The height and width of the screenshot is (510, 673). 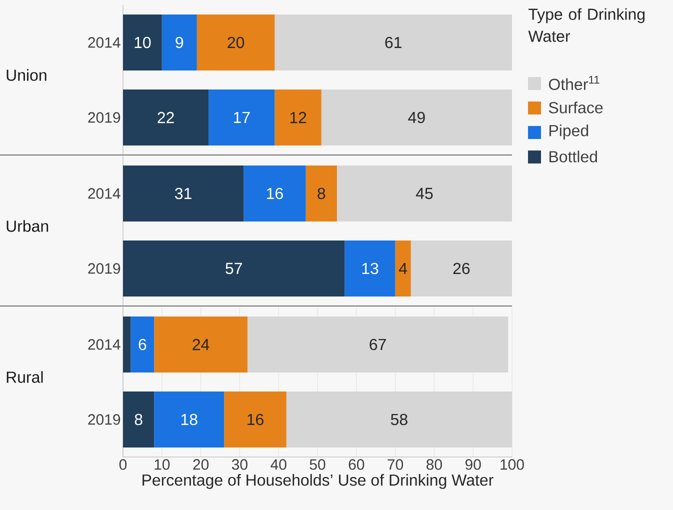 I want to click on data-label: 26, so click(x=461, y=268).